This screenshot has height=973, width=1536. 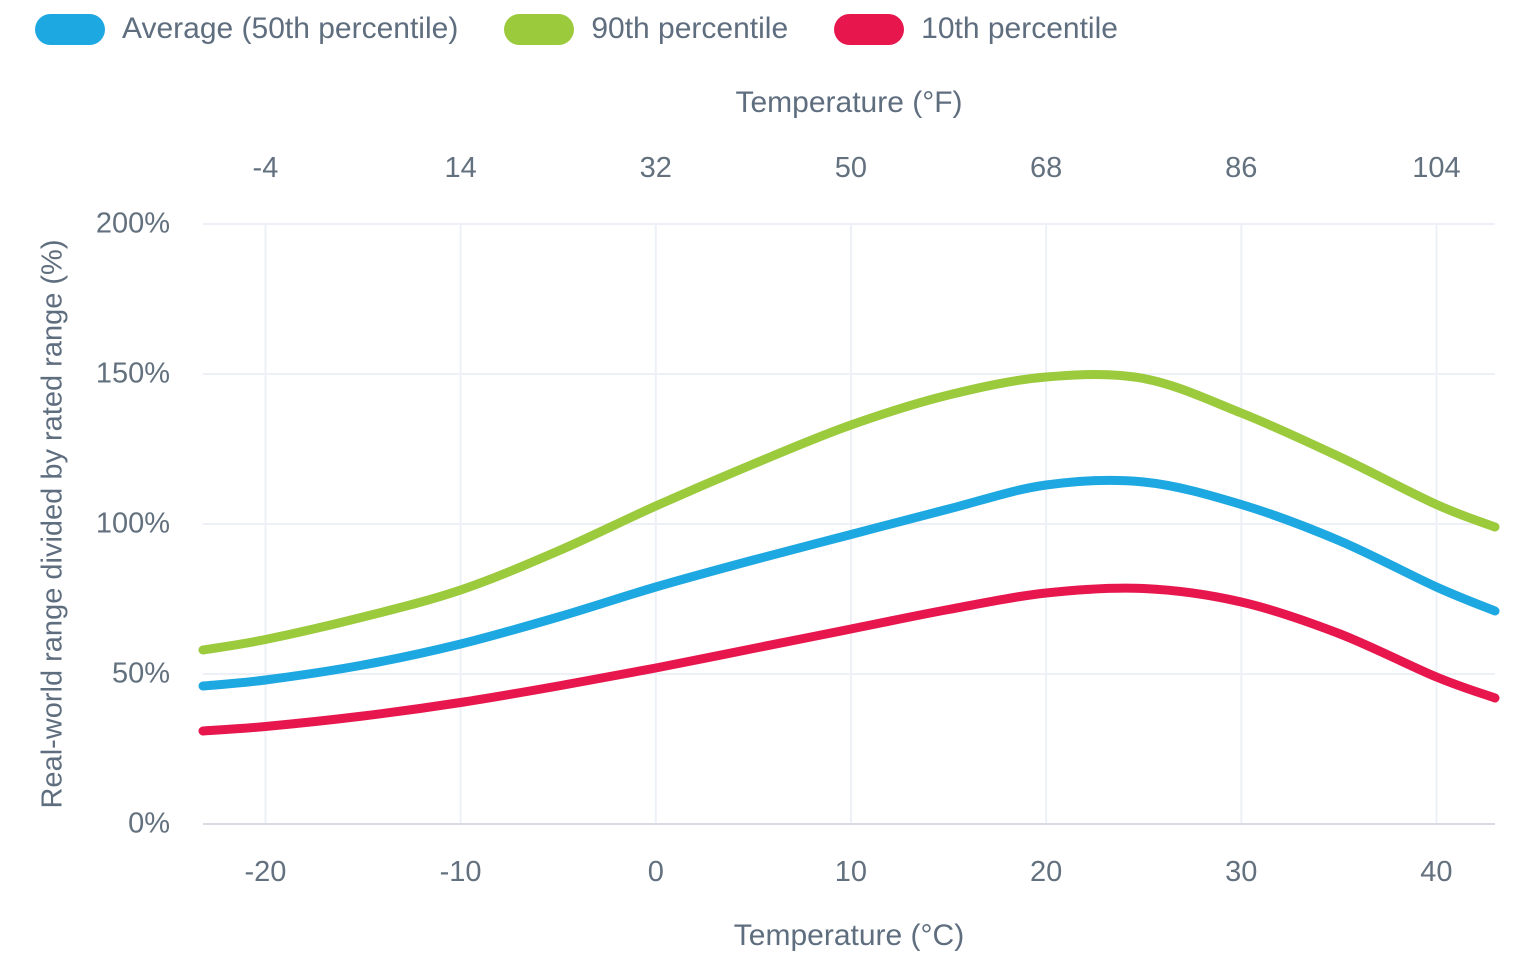 What do you see at coordinates (849, 935) in the screenshot?
I see `bottom-axis-title: Temperature (°C)` at bounding box center [849, 935].